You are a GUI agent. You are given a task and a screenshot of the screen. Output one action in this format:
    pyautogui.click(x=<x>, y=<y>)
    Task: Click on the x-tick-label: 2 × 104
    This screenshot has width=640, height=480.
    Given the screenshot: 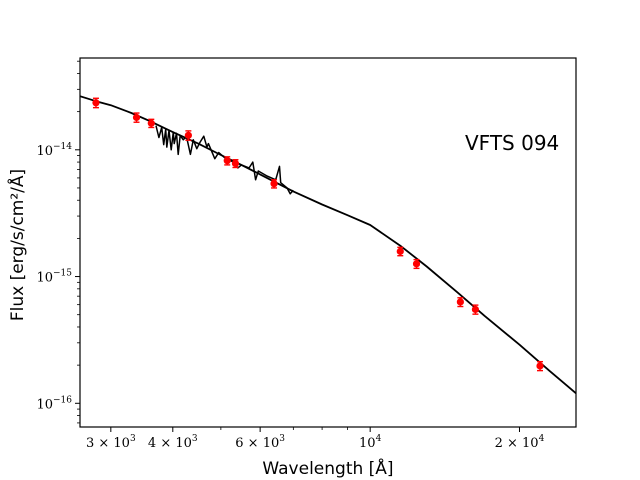 What is the action you would take?
    pyautogui.click(x=520, y=442)
    